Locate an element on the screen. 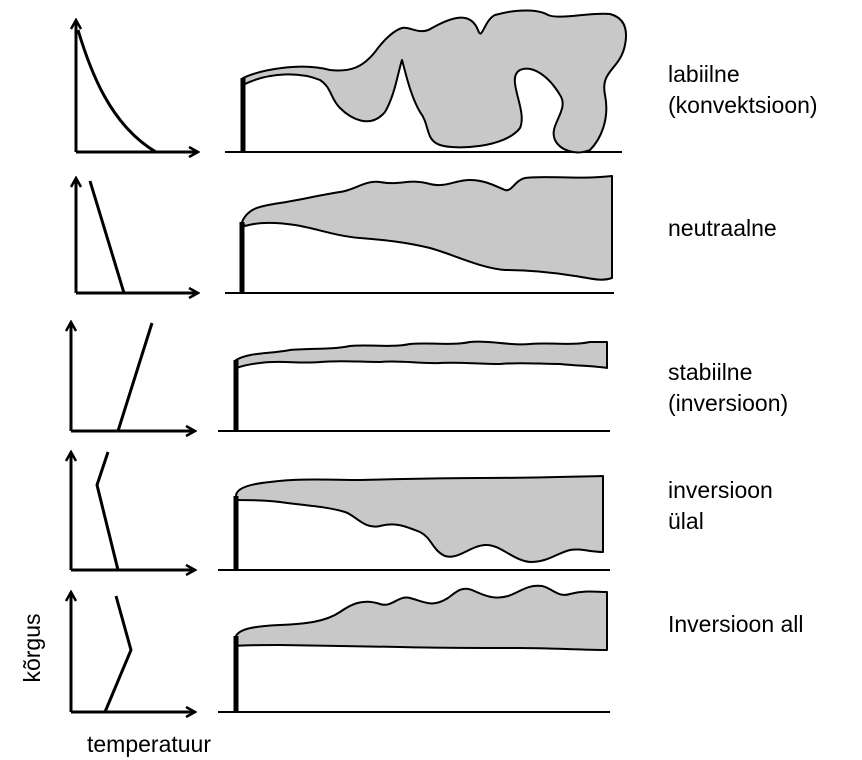  stability-label: labiilne (konvektsioon) is located at coordinates (743, 89).